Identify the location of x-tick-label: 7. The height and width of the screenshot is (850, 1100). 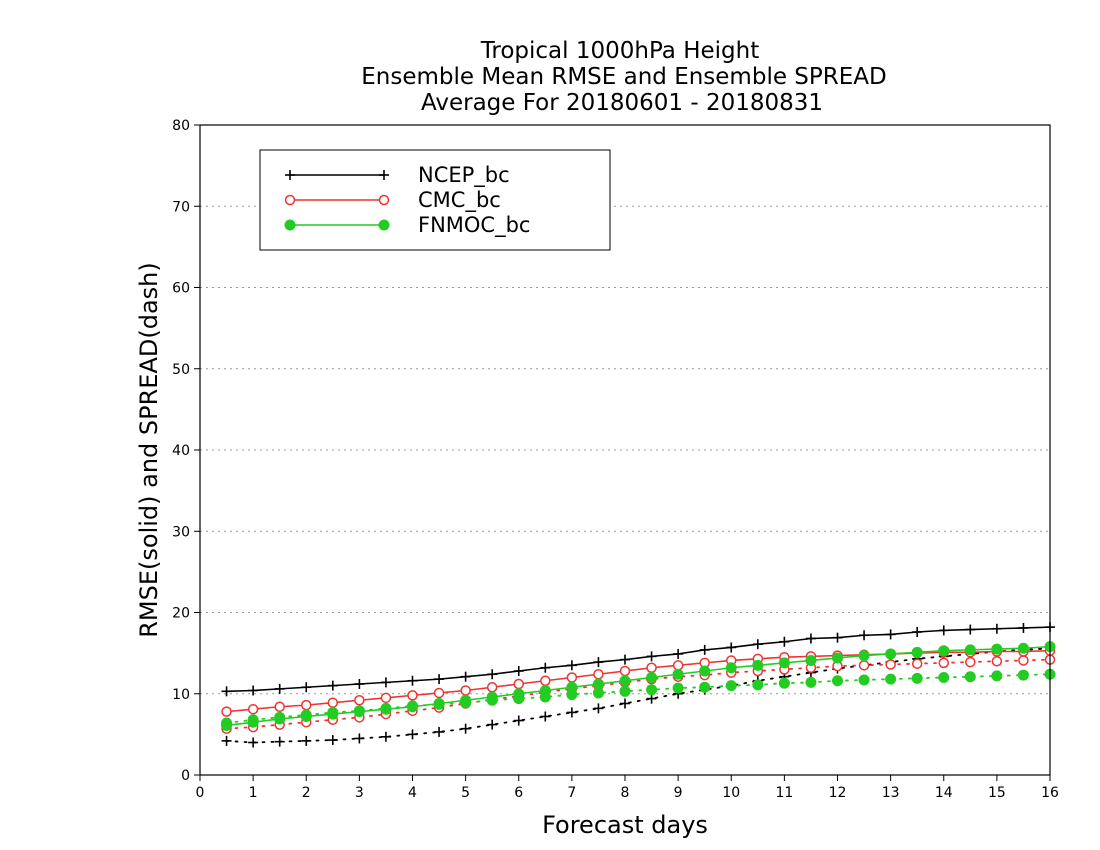
(571, 793).